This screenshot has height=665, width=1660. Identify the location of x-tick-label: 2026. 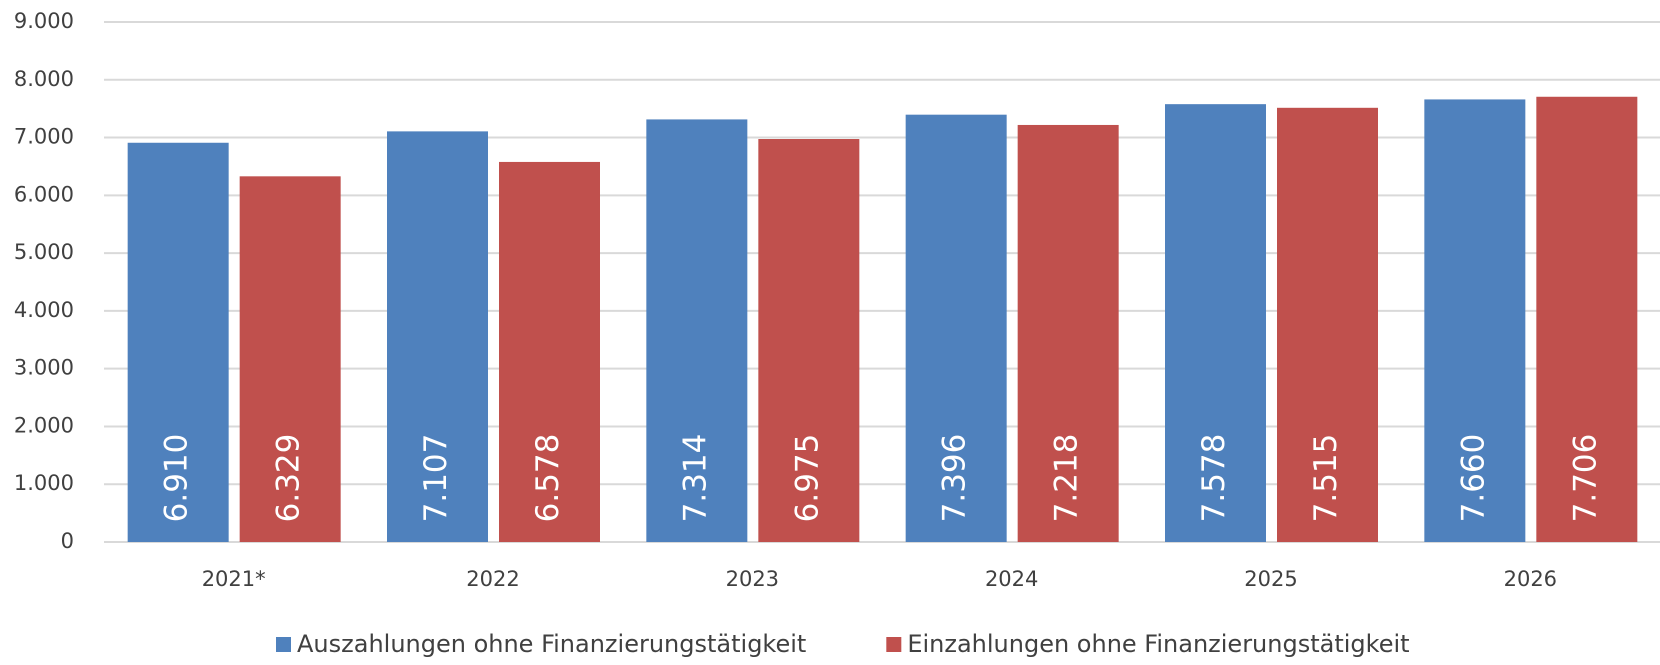
(1530, 579).